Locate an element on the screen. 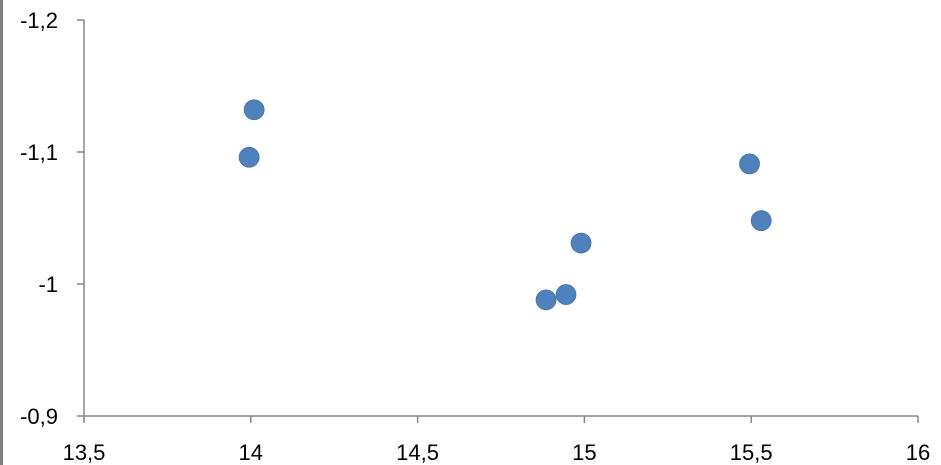 The image size is (941, 465). y-tick-label: -1 is located at coordinates (48, 284).